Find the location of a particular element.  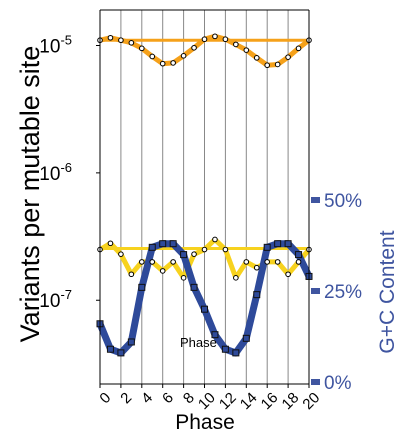

y-axis-title-right: G+C Content is located at coordinates (387, 291).